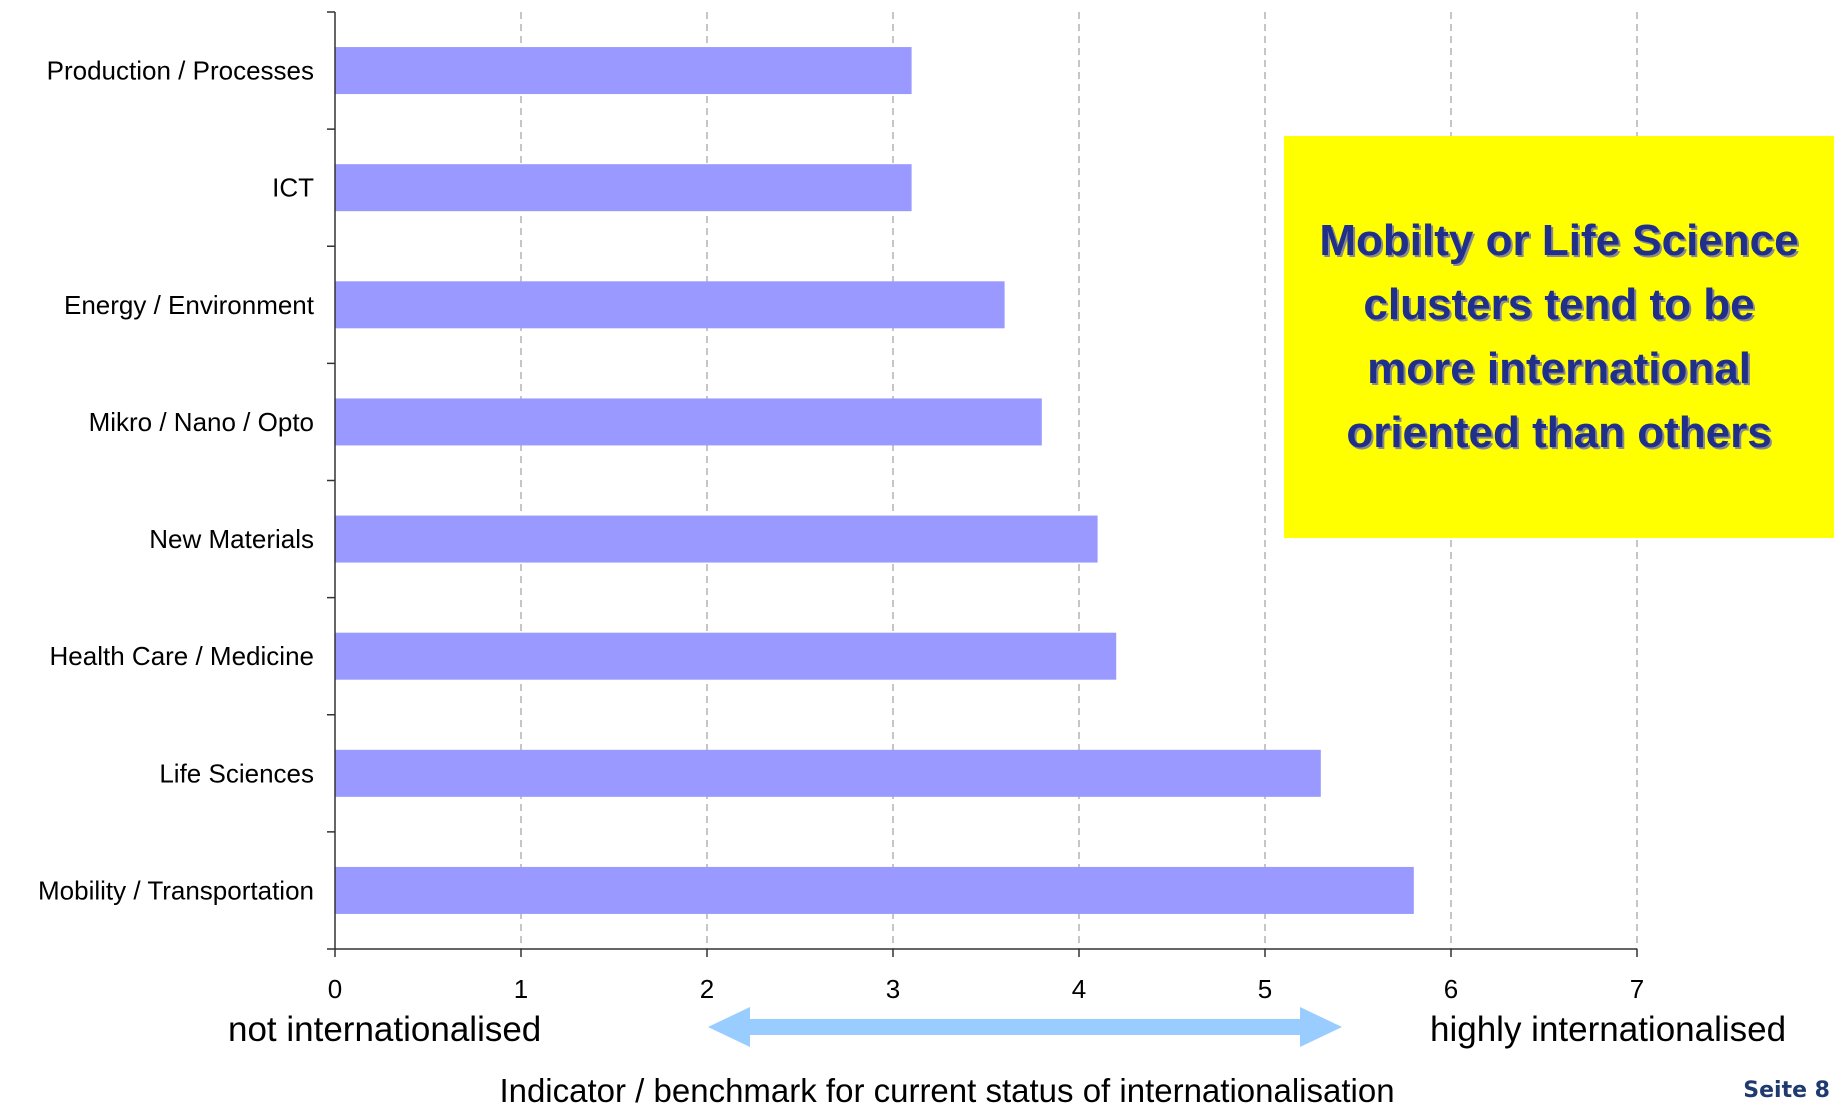 The image size is (1834, 1114). Describe the element at coordinates (1265, 989) in the screenshot. I see `x-tick-label: 5` at that location.